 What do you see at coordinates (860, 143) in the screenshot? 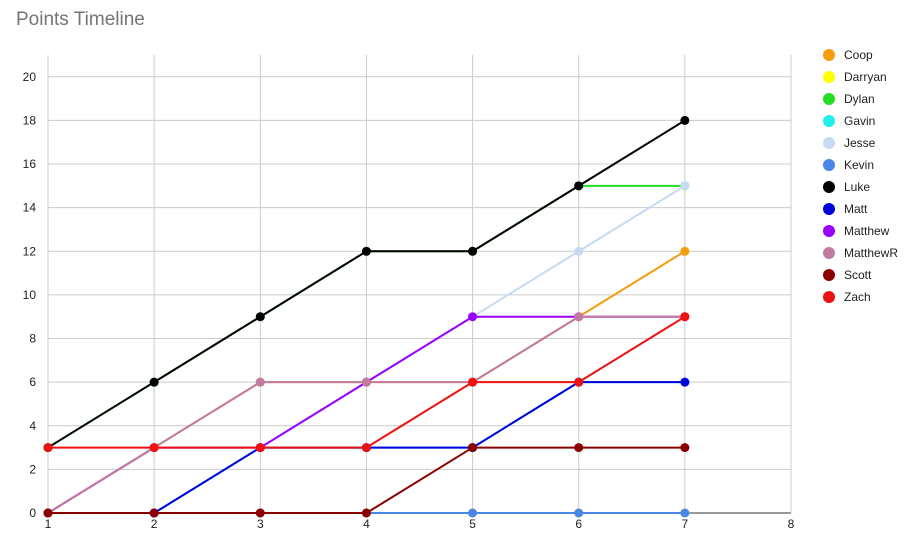
I see `legend-label: Jesse` at bounding box center [860, 143].